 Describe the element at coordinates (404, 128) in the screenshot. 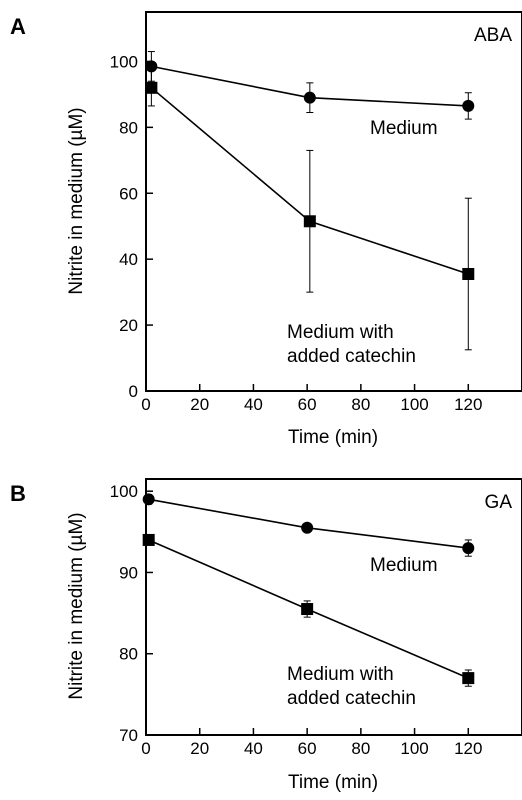

I see `panel-a-medium-label: Medium` at that location.